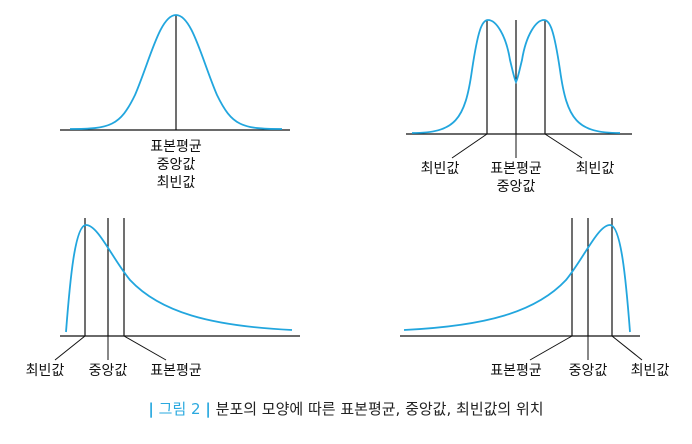 The image size is (692, 444). Describe the element at coordinates (108, 371) in the screenshot. I see `label-rs-median: 중앙값` at that location.